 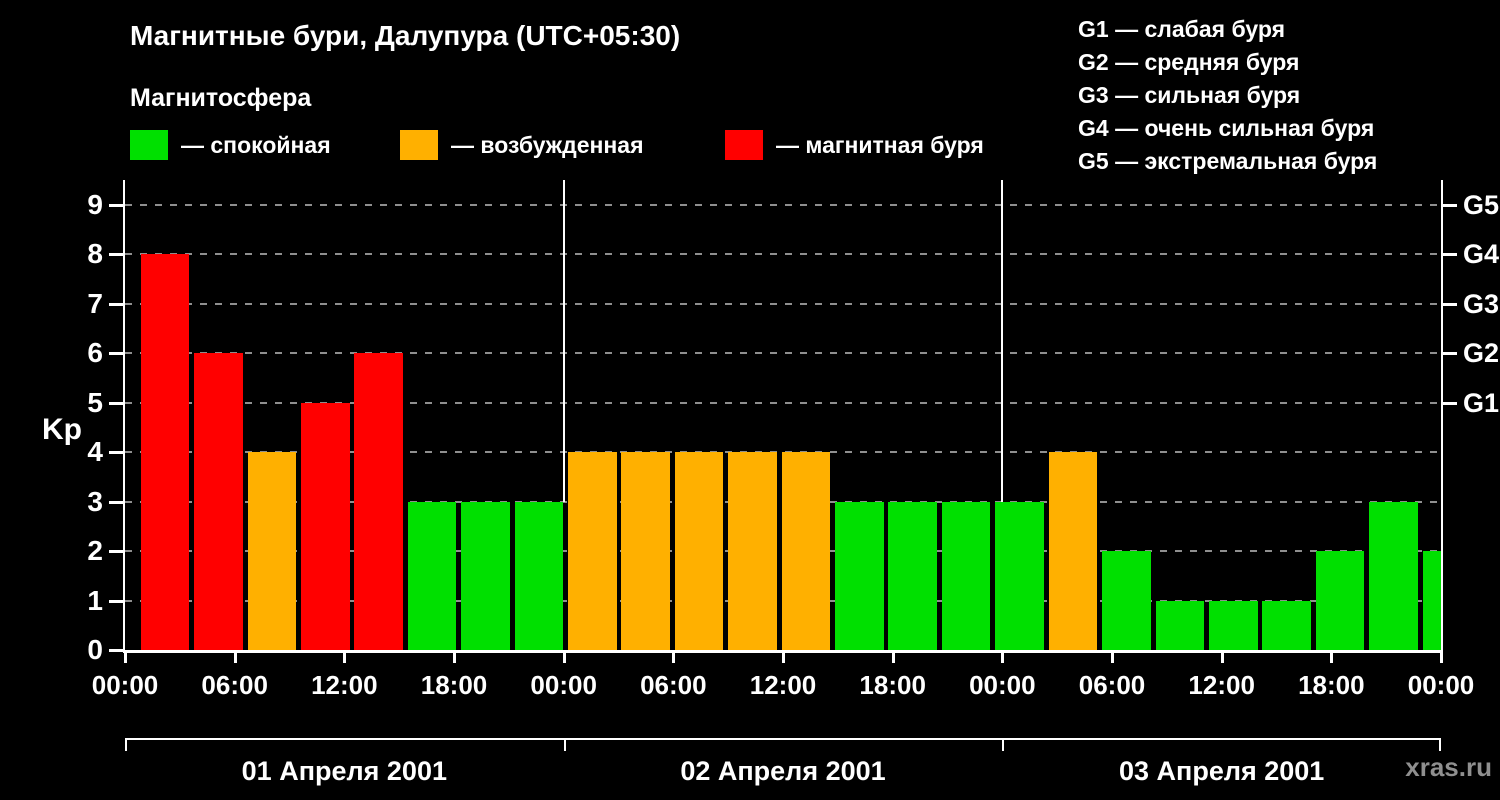 What do you see at coordinates (95, 551) in the screenshot?
I see `y-axis-tick-label-2: 2` at bounding box center [95, 551].